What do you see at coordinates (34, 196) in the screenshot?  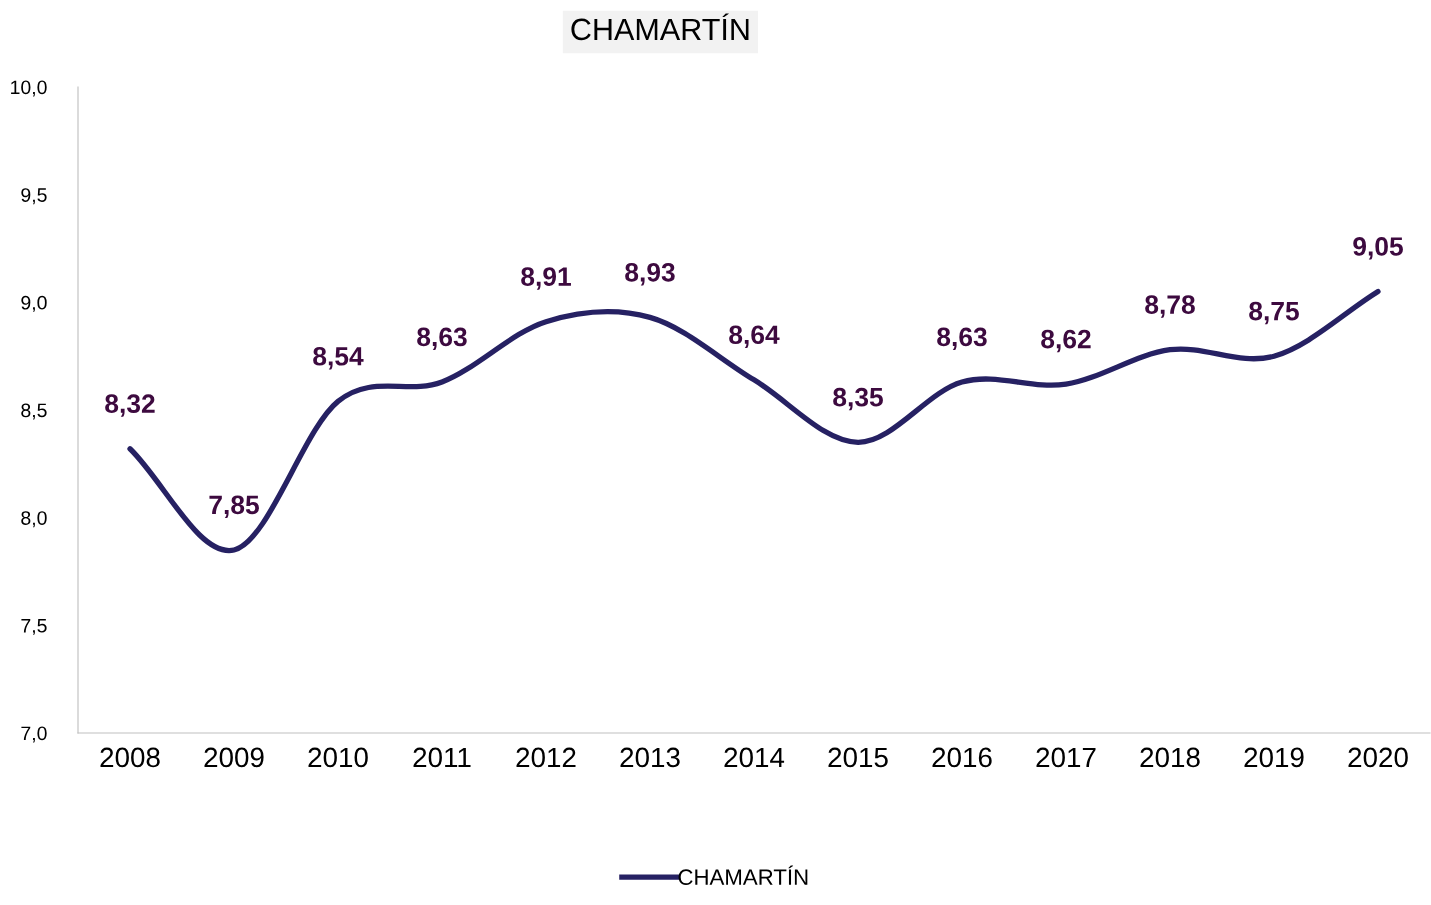 I see `y-tick-label: 9,5` at bounding box center [34, 196].